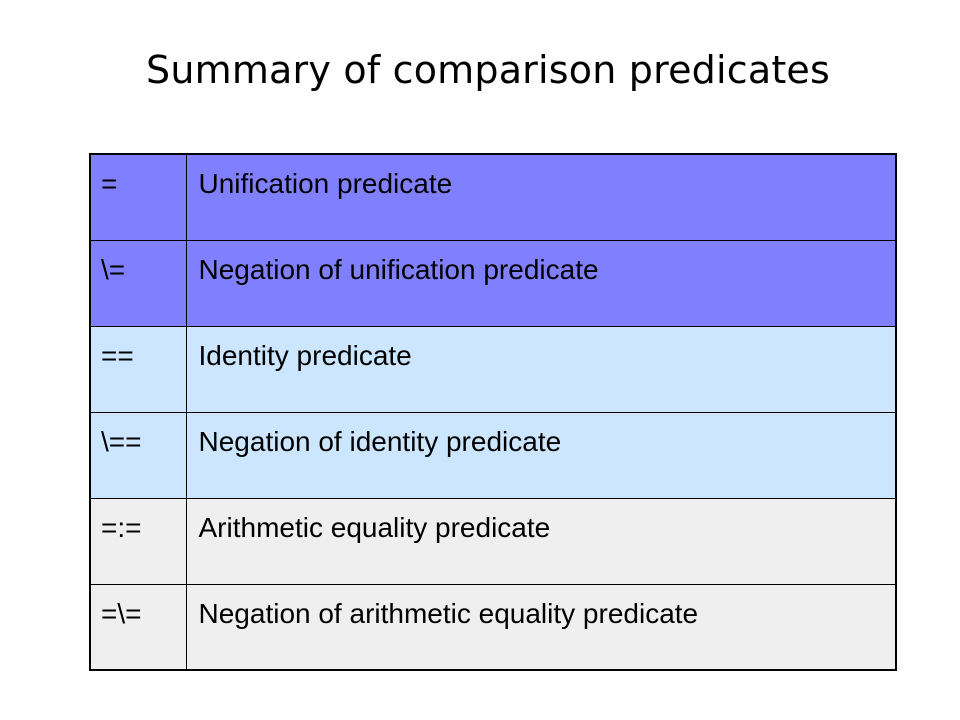 This screenshot has width=960, height=720. What do you see at coordinates (541, 283) in the screenshot?
I see `predicate-description: Negation of unification predicate` at bounding box center [541, 283].